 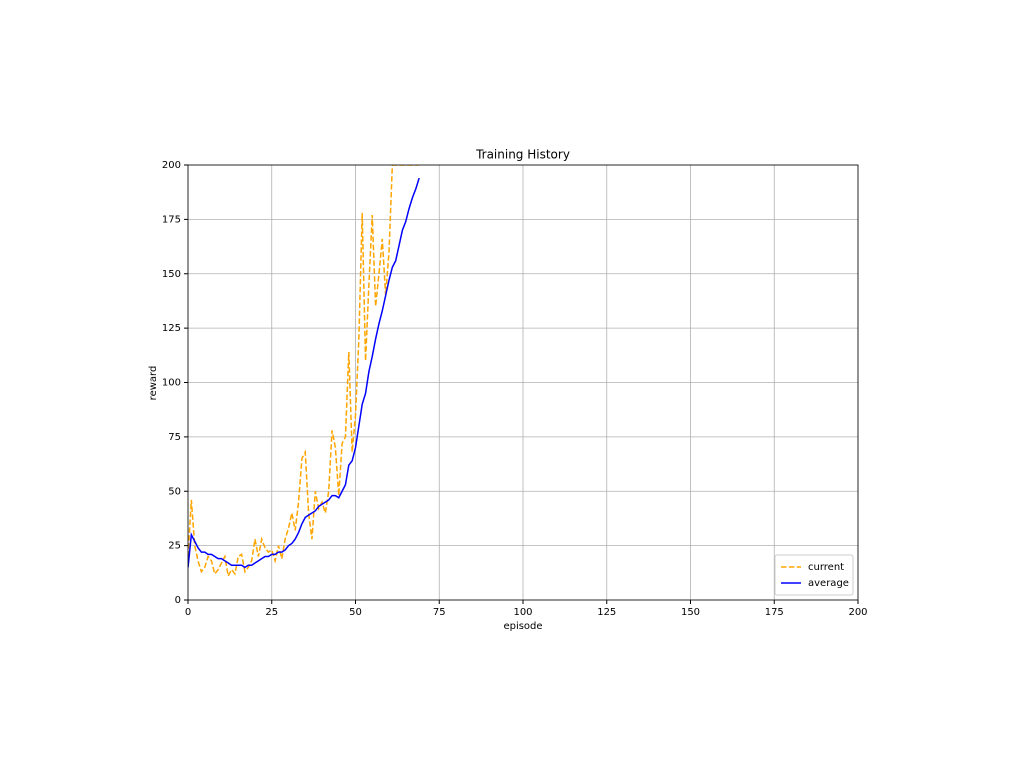 What do you see at coordinates (522, 626) in the screenshot?
I see `x-axis-label: episode` at bounding box center [522, 626].